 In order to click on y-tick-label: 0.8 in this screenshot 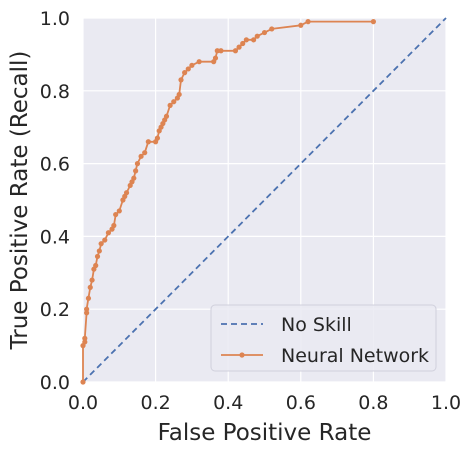, I will do `click(55, 92)`.